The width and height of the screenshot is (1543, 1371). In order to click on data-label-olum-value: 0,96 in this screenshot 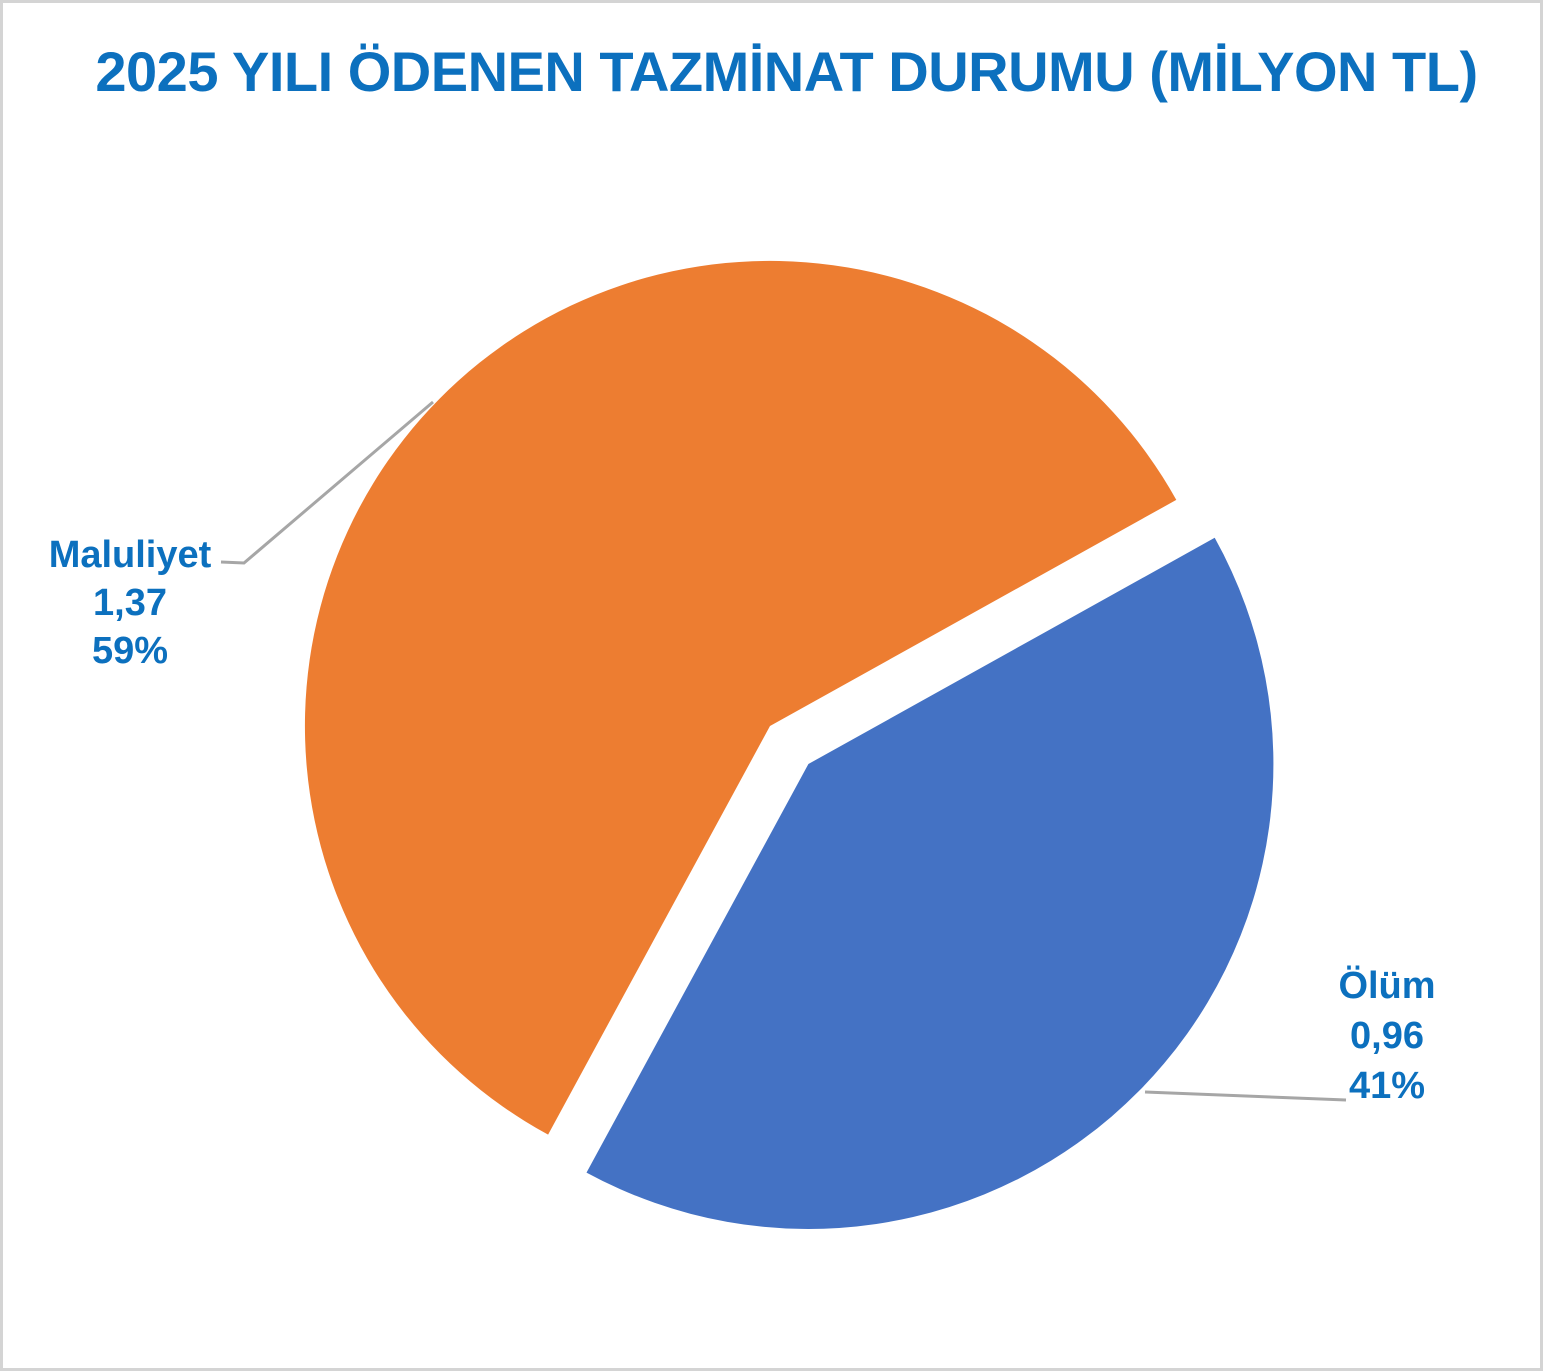, I will do `click(1387, 1036)`.